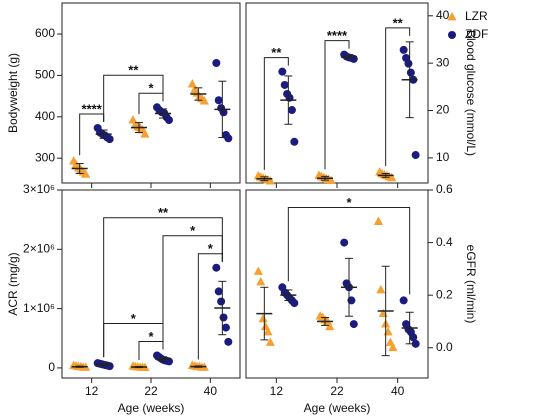 Image resolution: width=550 pixels, height=416 pixels. Describe the element at coordinates (13, 283) in the screenshot. I see `y-axis-title: ACR (mg/g)` at that location.